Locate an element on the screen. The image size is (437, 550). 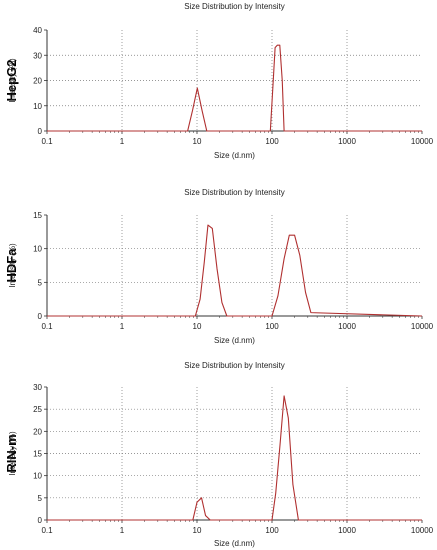
y-tick-label: 25 is located at coordinates (37, 409).